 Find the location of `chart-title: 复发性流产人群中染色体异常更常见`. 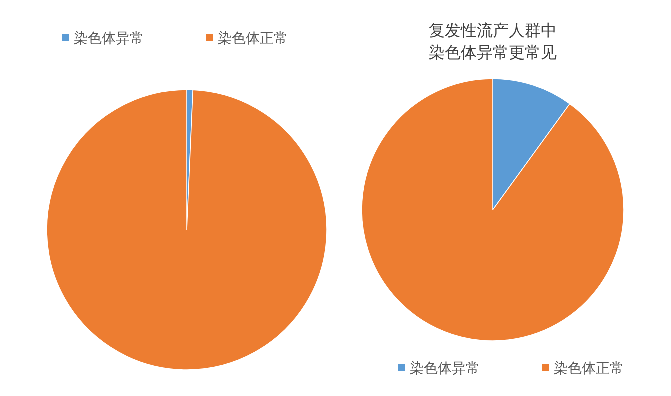

chart-title: 复发性流产人群中染色体异常更常见 is located at coordinates (493, 41).